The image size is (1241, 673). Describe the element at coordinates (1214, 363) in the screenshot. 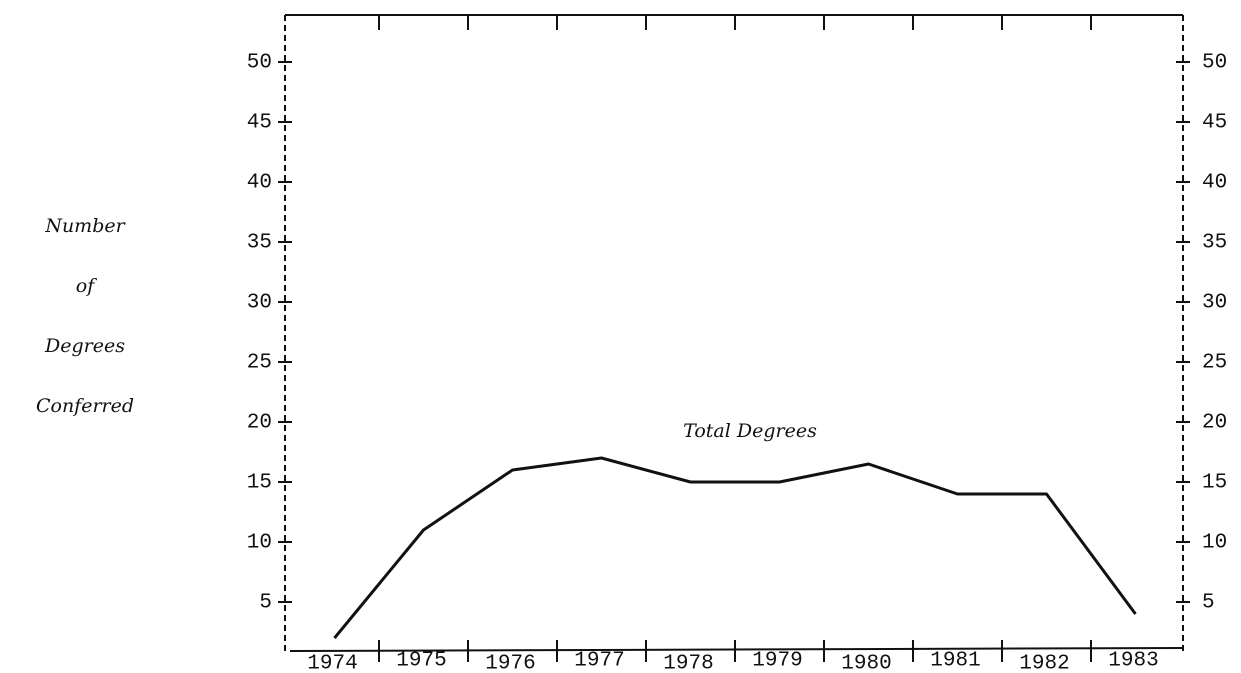

I see `y2-tick-label: 25` at that location.